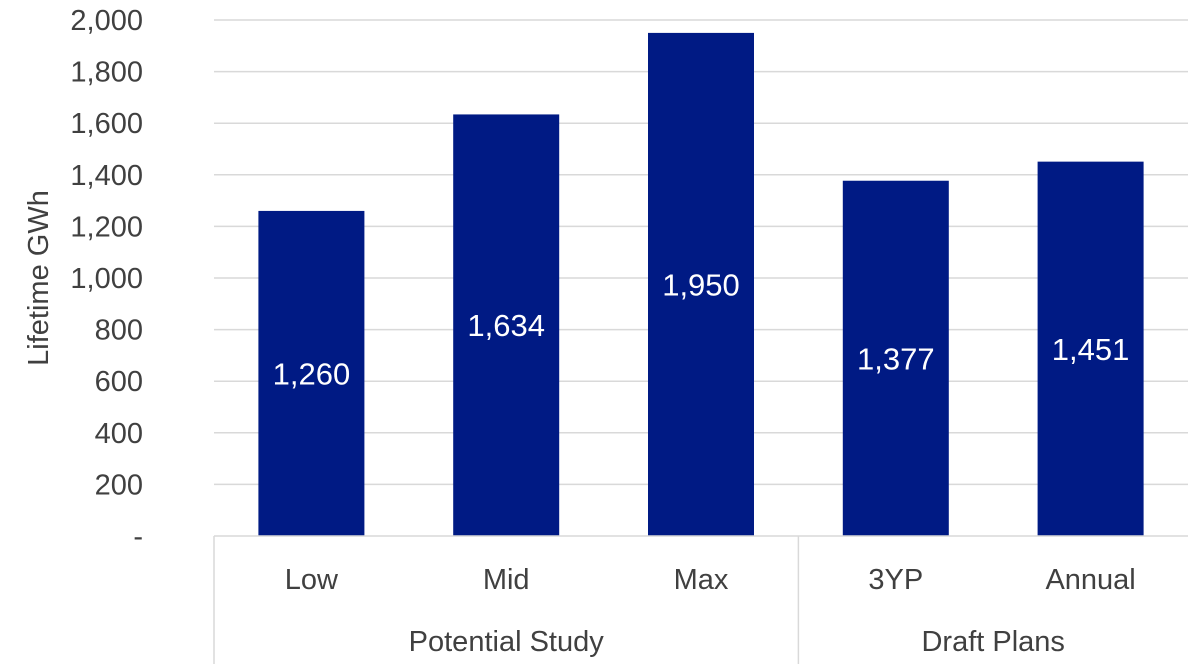  Describe the element at coordinates (106, 124) in the screenshot. I see `y-tick-label: 1,600` at that location.